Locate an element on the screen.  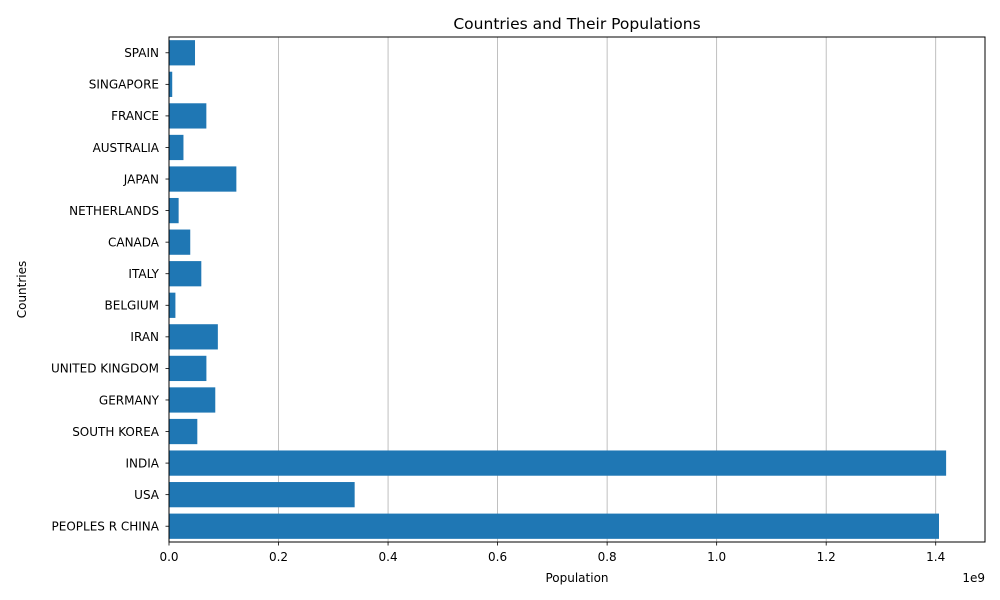
y-tick-label: CANADA is located at coordinates (134, 242).